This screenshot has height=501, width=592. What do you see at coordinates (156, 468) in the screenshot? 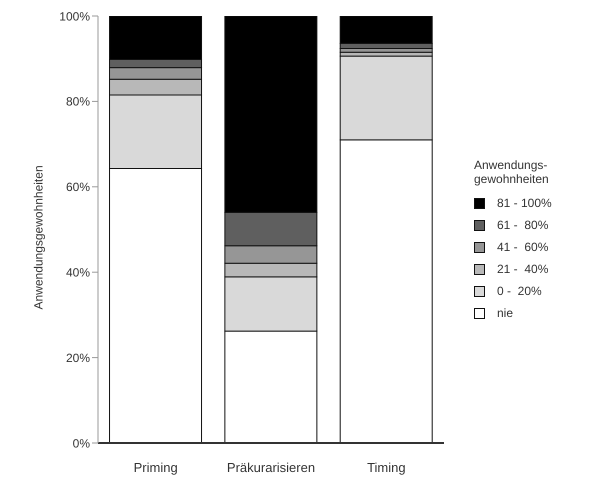
I see `x-tick-label: Priming` at bounding box center [156, 468].